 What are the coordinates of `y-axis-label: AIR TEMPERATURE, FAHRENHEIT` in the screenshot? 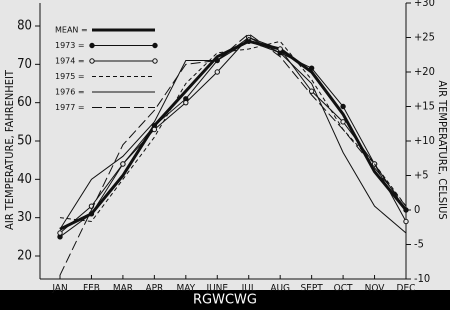 It's located at (9, 149).